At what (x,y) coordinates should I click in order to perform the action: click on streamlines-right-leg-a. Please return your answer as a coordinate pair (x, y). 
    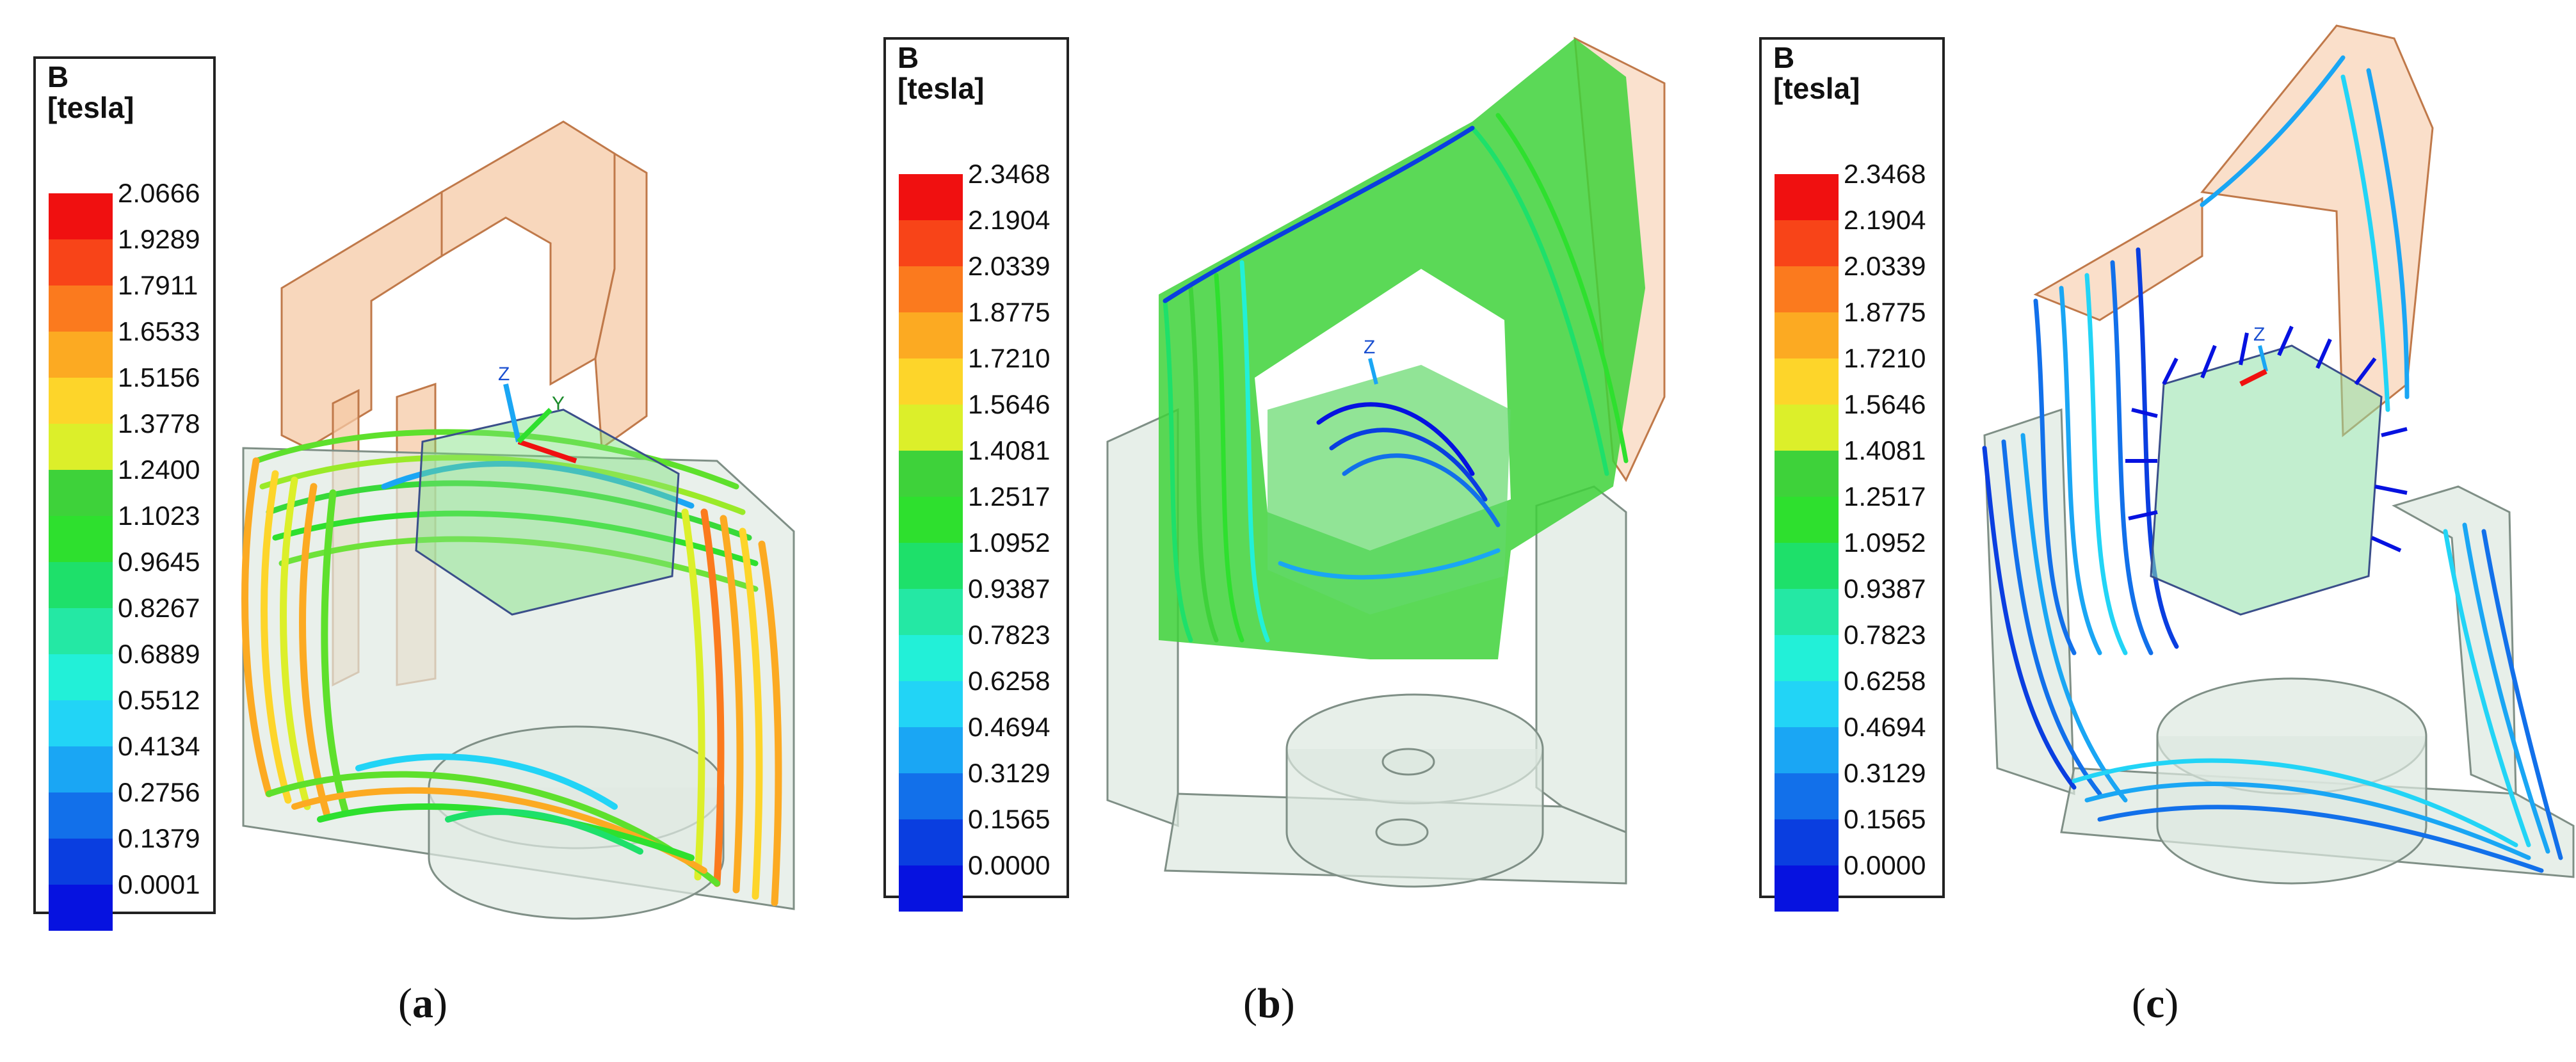
    Looking at the image, I should click on (731, 707).